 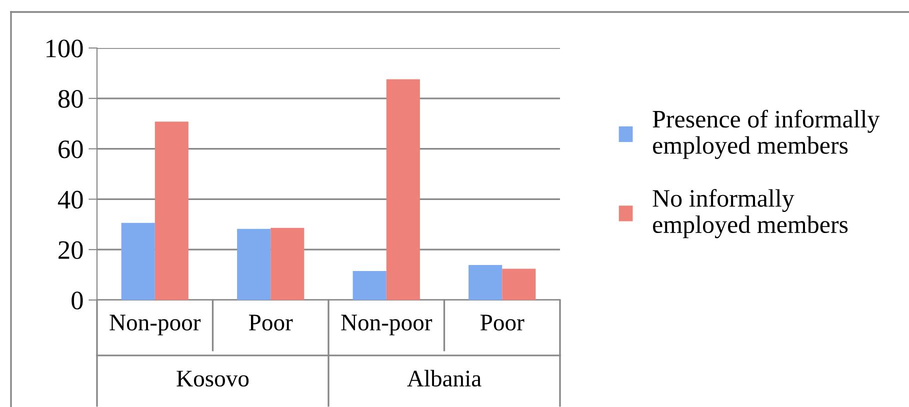 I want to click on y-tick-label: 20, so click(x=70, y=250).